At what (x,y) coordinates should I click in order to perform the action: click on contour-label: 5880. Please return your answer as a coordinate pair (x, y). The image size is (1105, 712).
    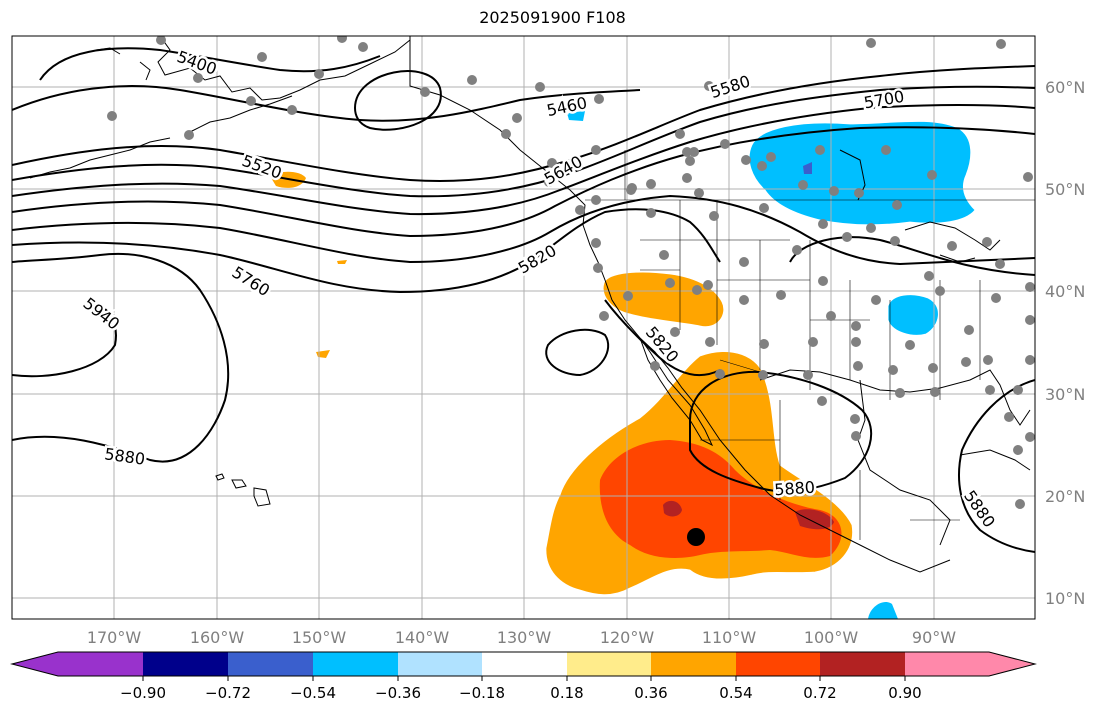
    Looking at the image, I should click on (795, 489).